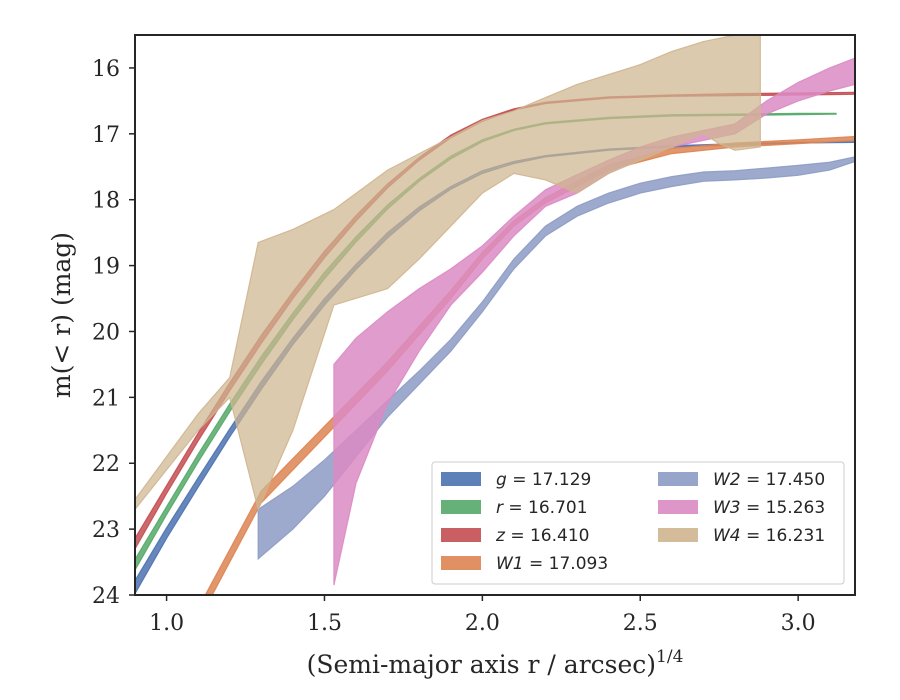 This screenshot has width=900, height=700. Describe the element at coordinates (727, 508) in the screenshot. I see `legend-band-name: W3` at that location.